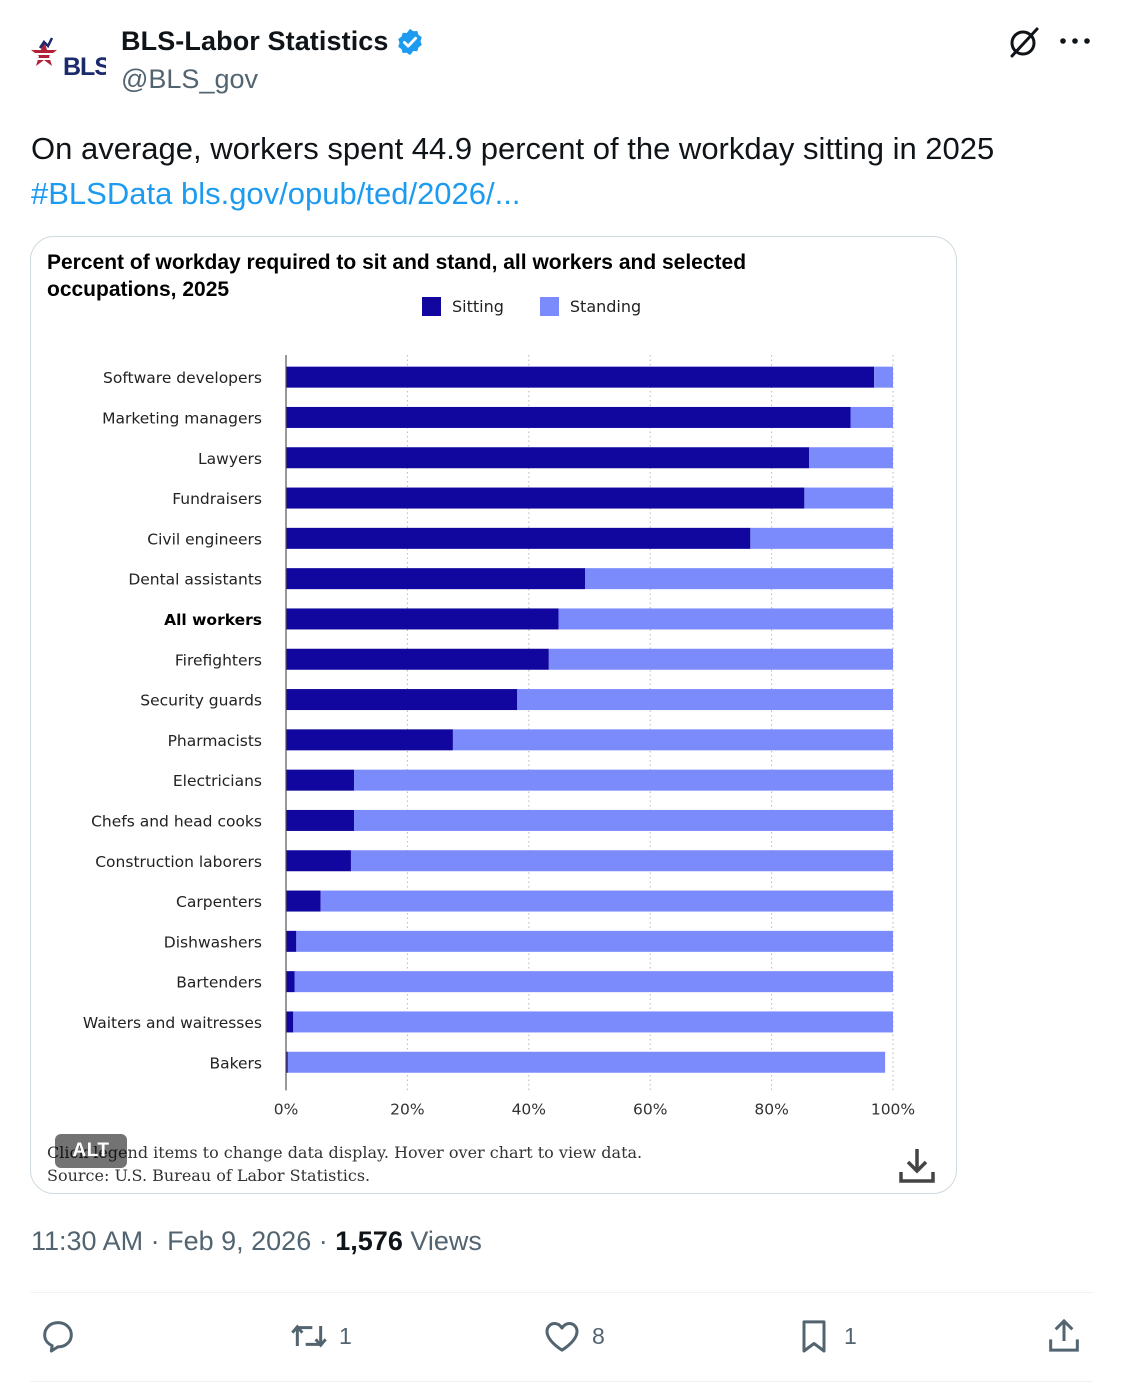  What do you see at coordinates (431, 306) in the screenshot?
I see `legend-swatch-sitting` at bounding box center [431, 306].